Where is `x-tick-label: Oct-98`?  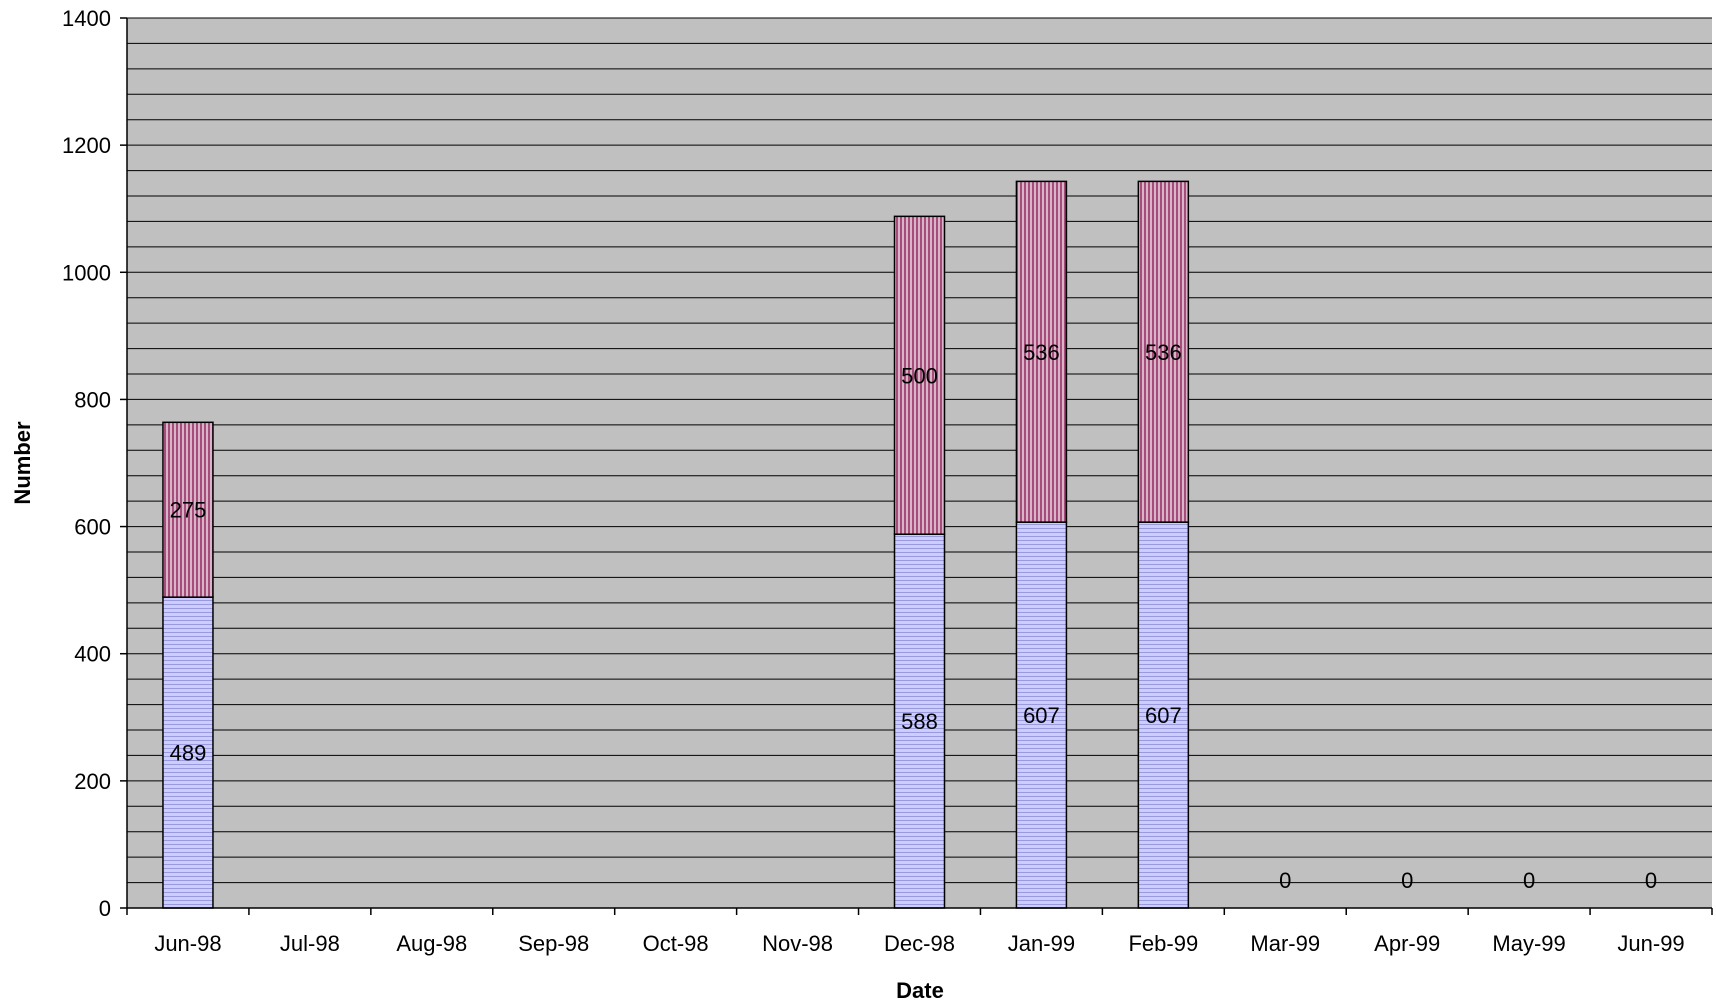
x-tick-label: Oct-98 is located at coordinates (676, 943).